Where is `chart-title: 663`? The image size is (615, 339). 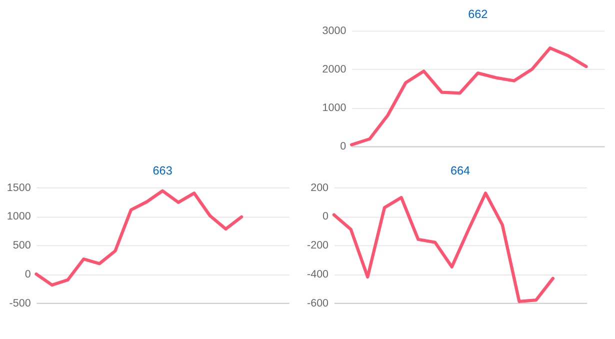 chart-title: 663 is located at coordinates (162, 171).